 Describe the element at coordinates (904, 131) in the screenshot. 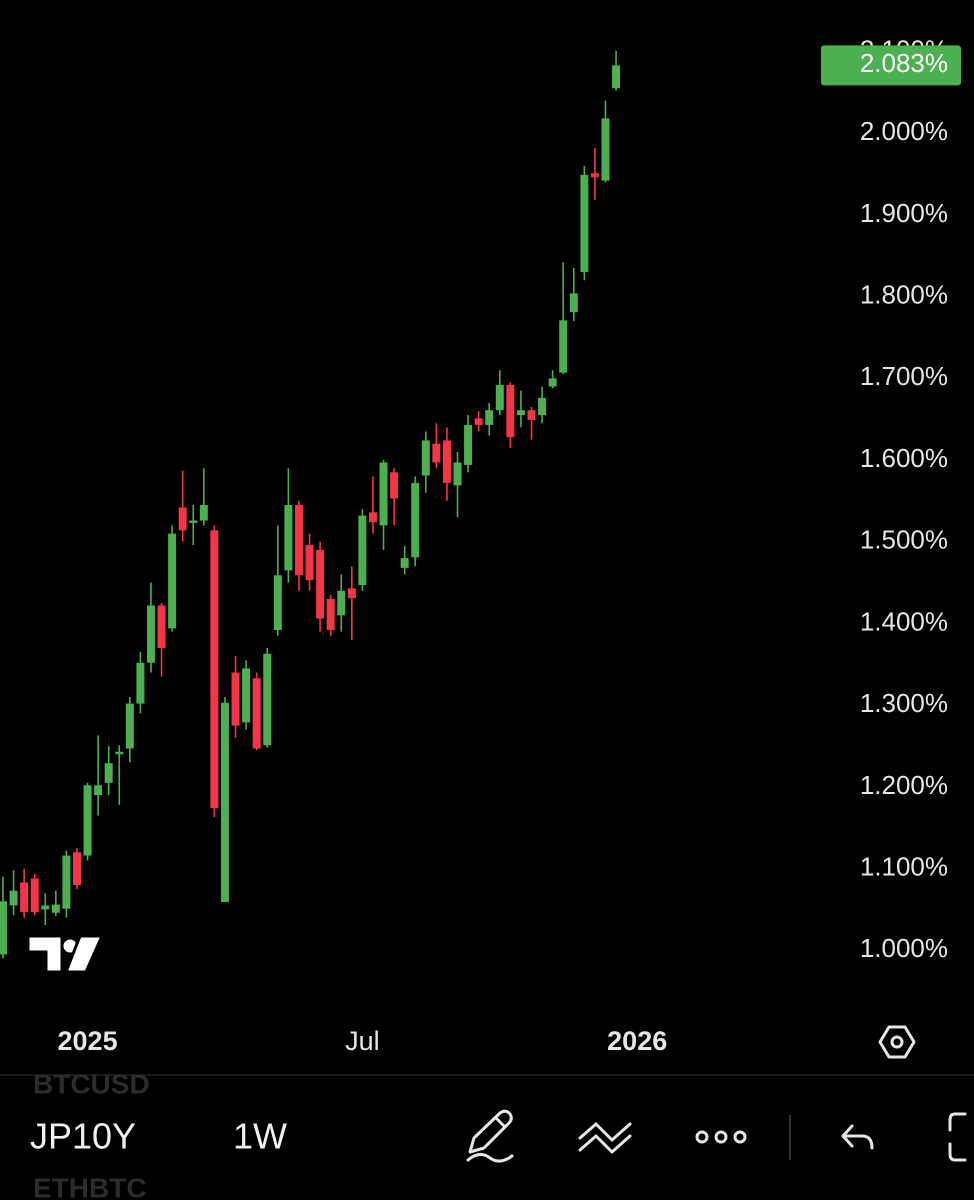

I see `y-tick-label: 2.000%` at that location.